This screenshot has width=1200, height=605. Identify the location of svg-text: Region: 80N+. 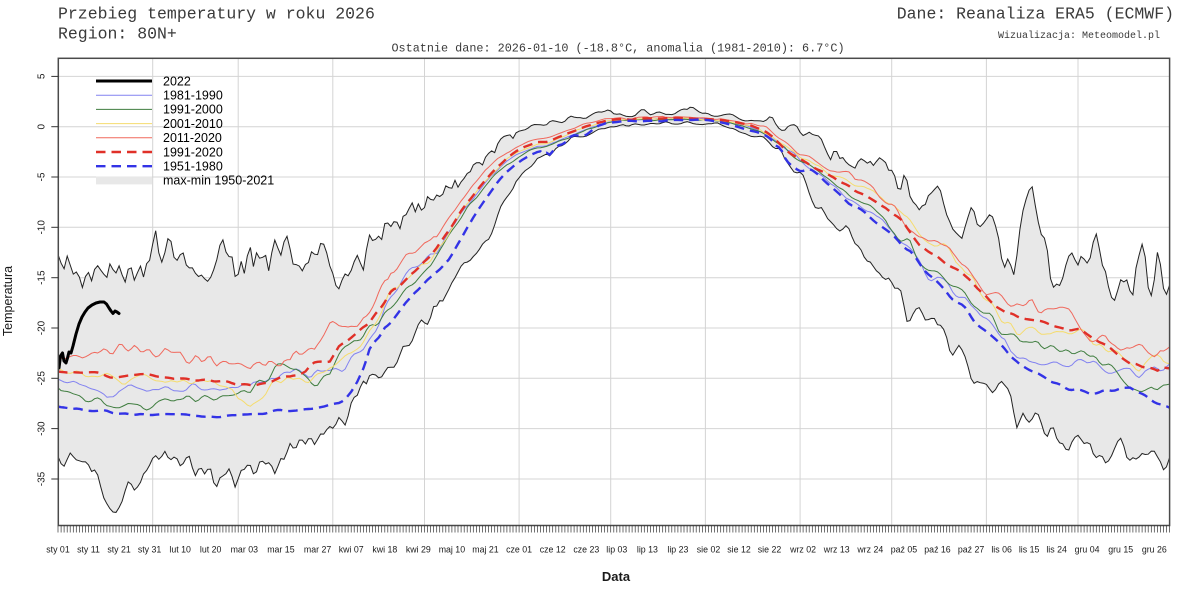
(117, 34).